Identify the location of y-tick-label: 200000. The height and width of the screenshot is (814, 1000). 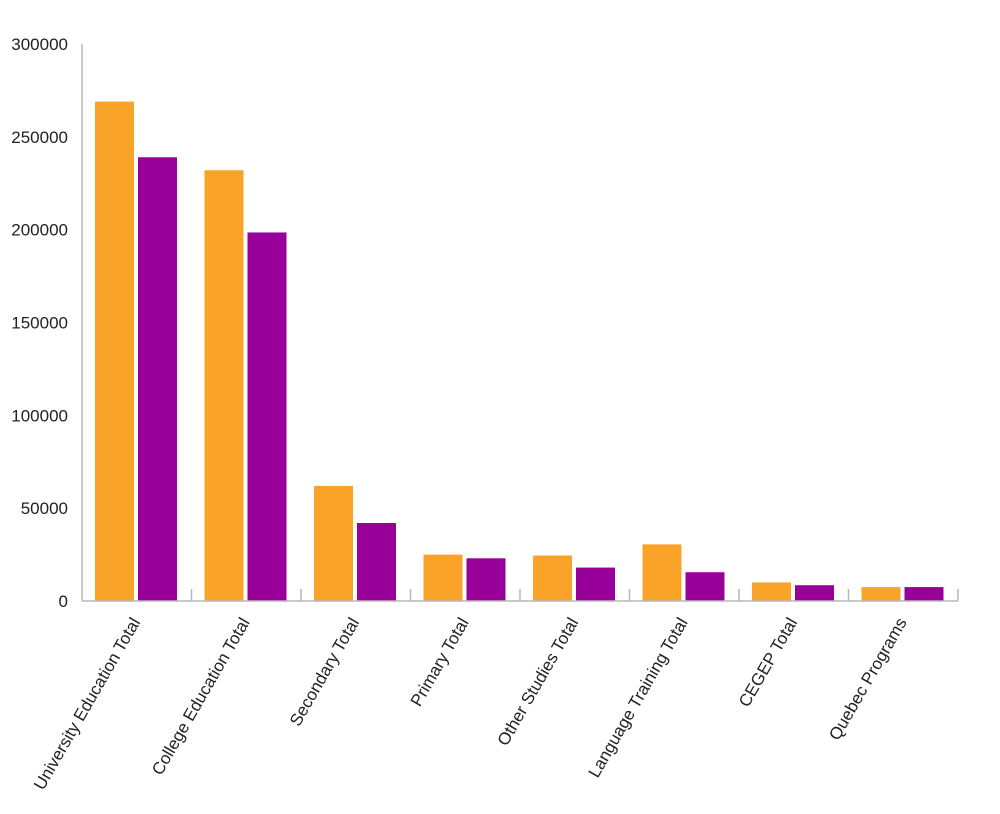
(39, 230).